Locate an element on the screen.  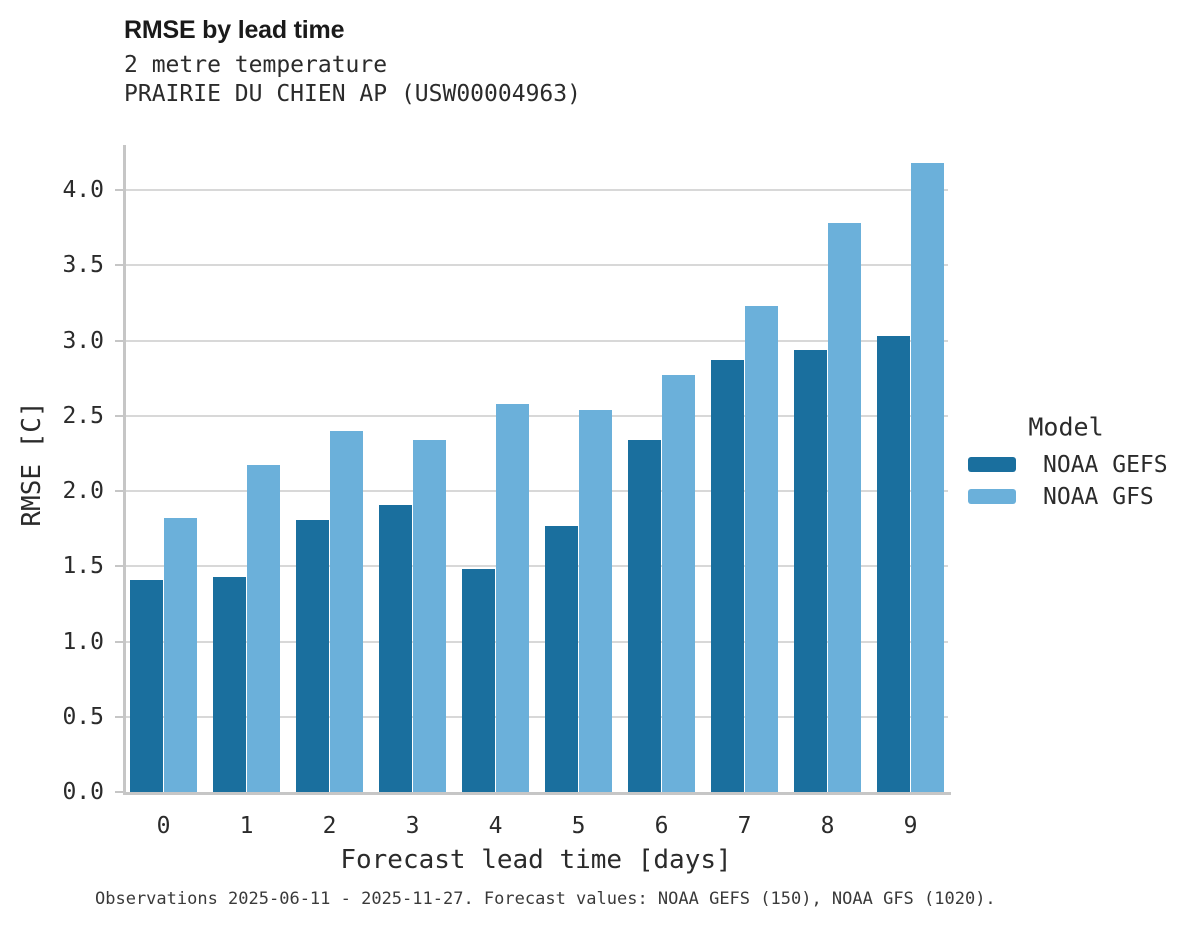
gridline-1.5 is located at coordinates (537, 566).